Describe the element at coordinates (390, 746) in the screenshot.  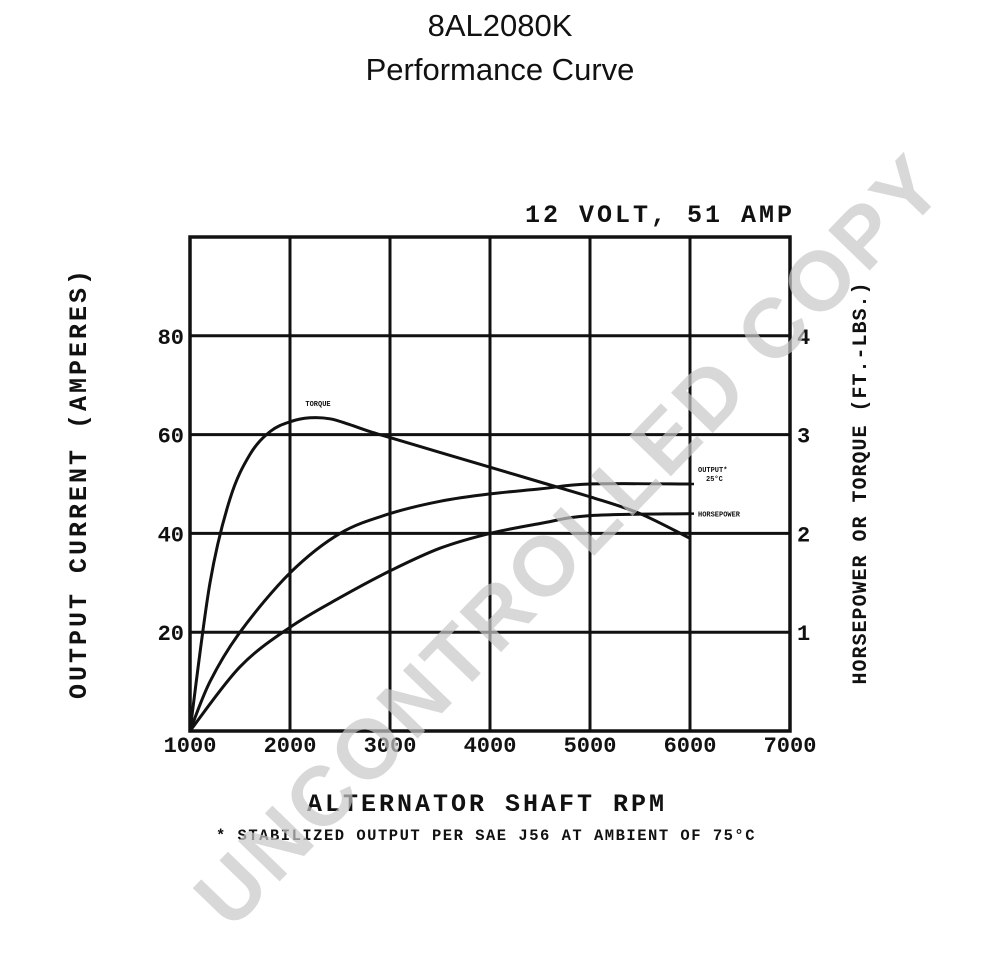
I see `x-tick-label: 3000` at that location.